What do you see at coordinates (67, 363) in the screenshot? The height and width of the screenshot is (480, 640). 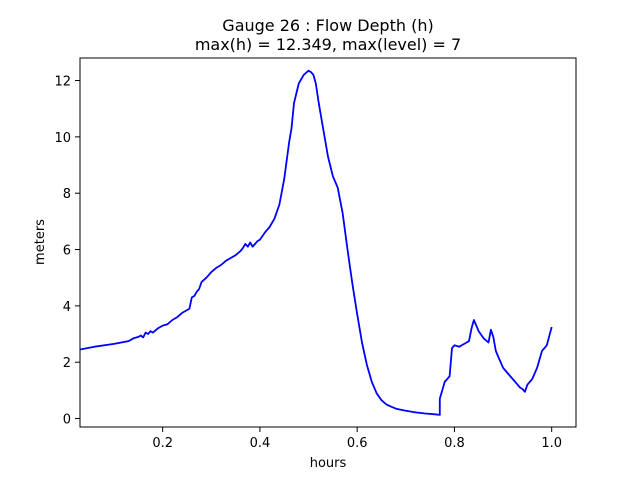 I see `y-tick-label: 2` at bounding box center [67, 363].